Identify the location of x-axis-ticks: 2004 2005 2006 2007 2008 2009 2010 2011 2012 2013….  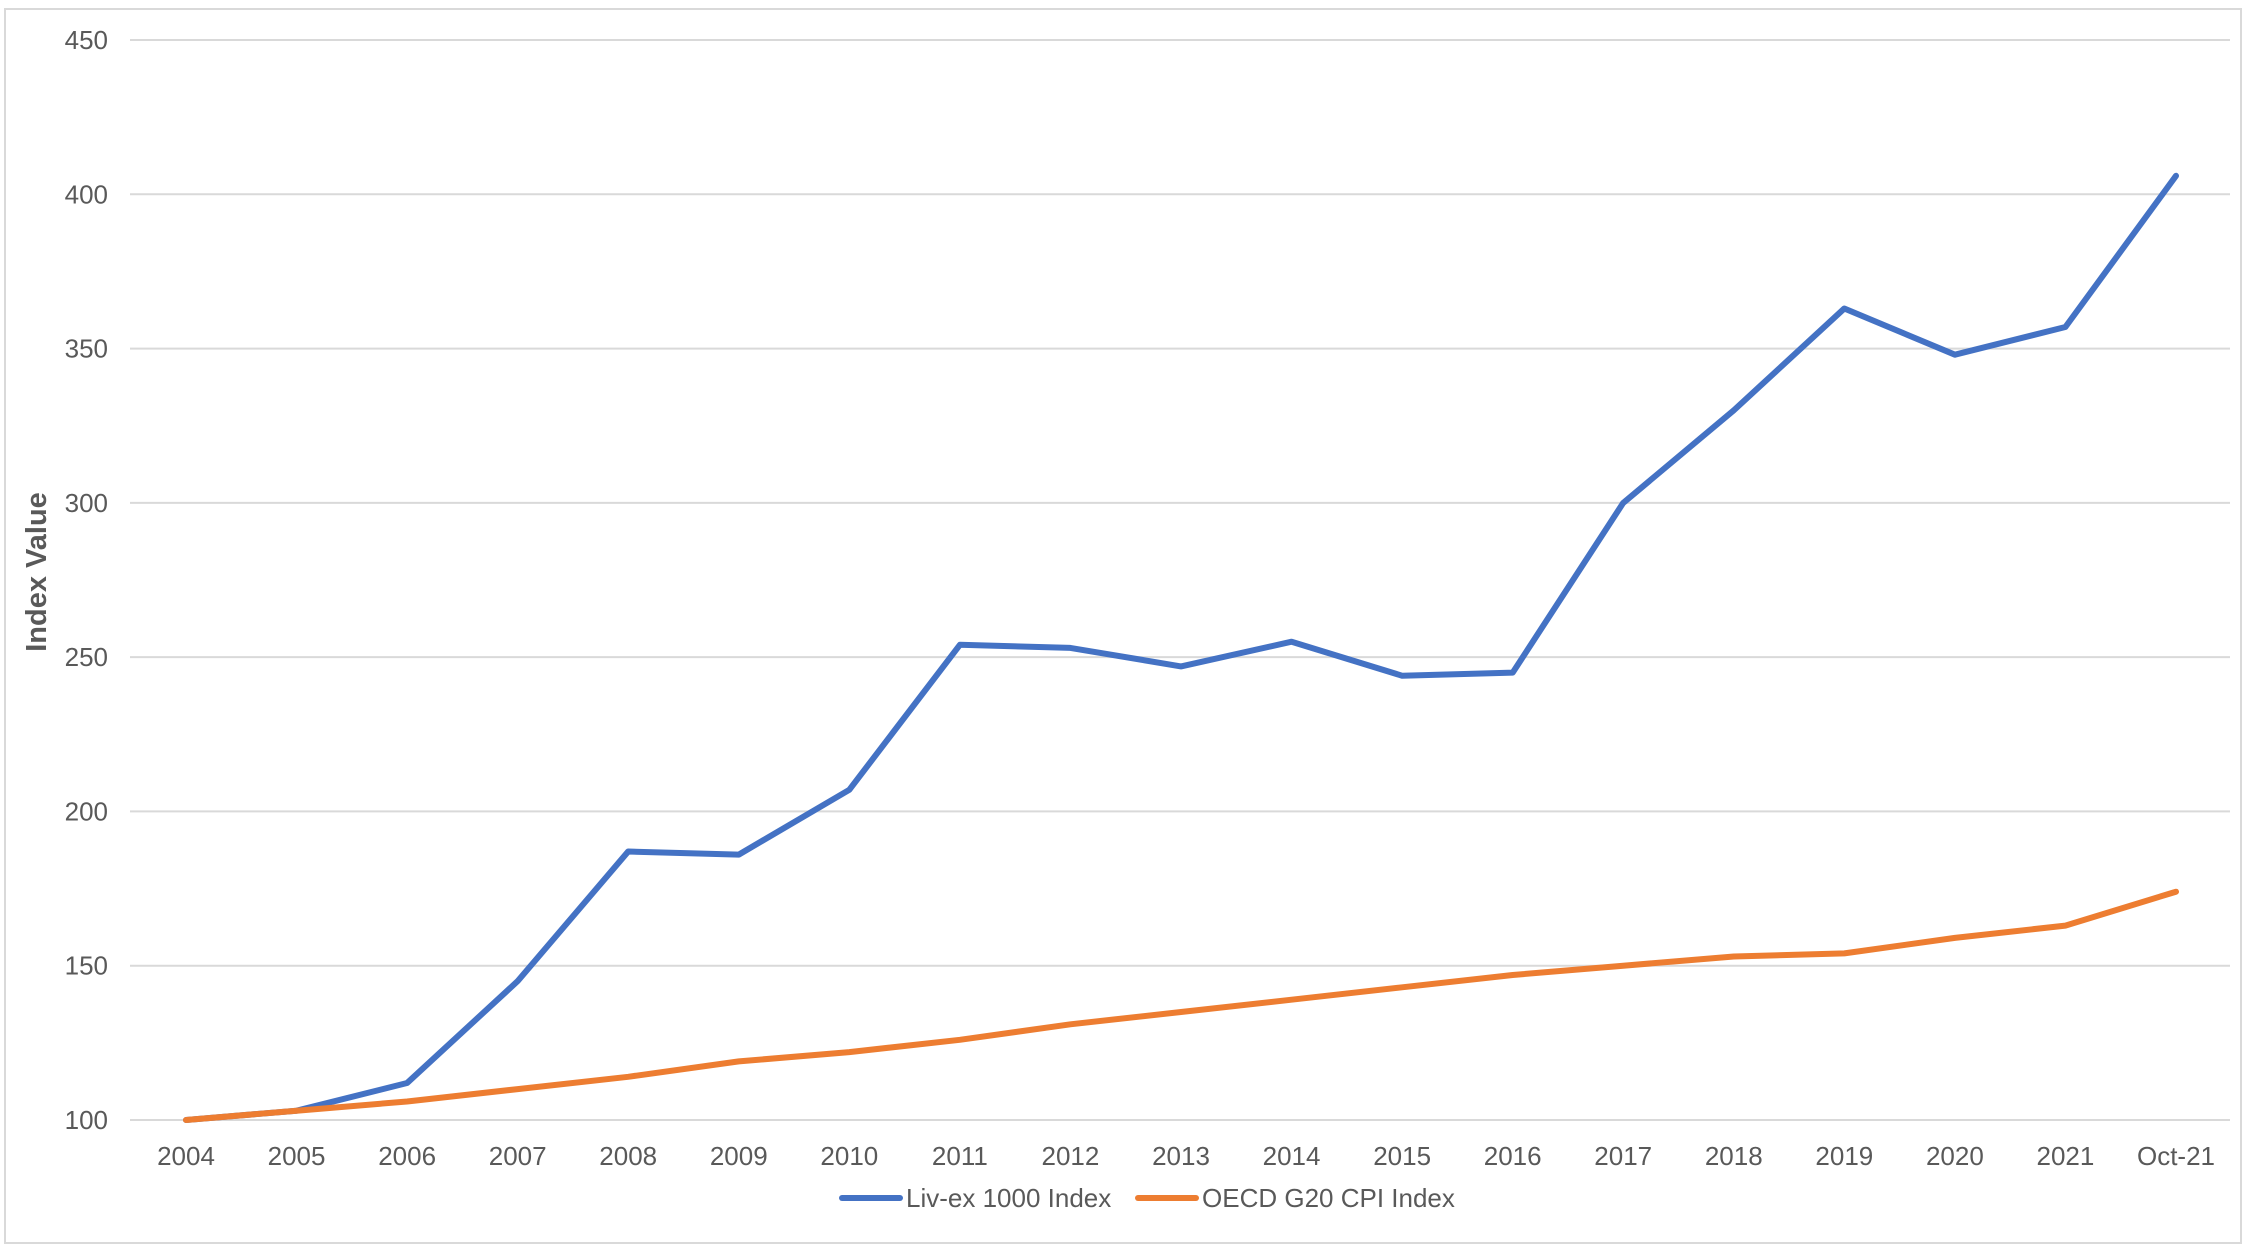
(1186, 1156).